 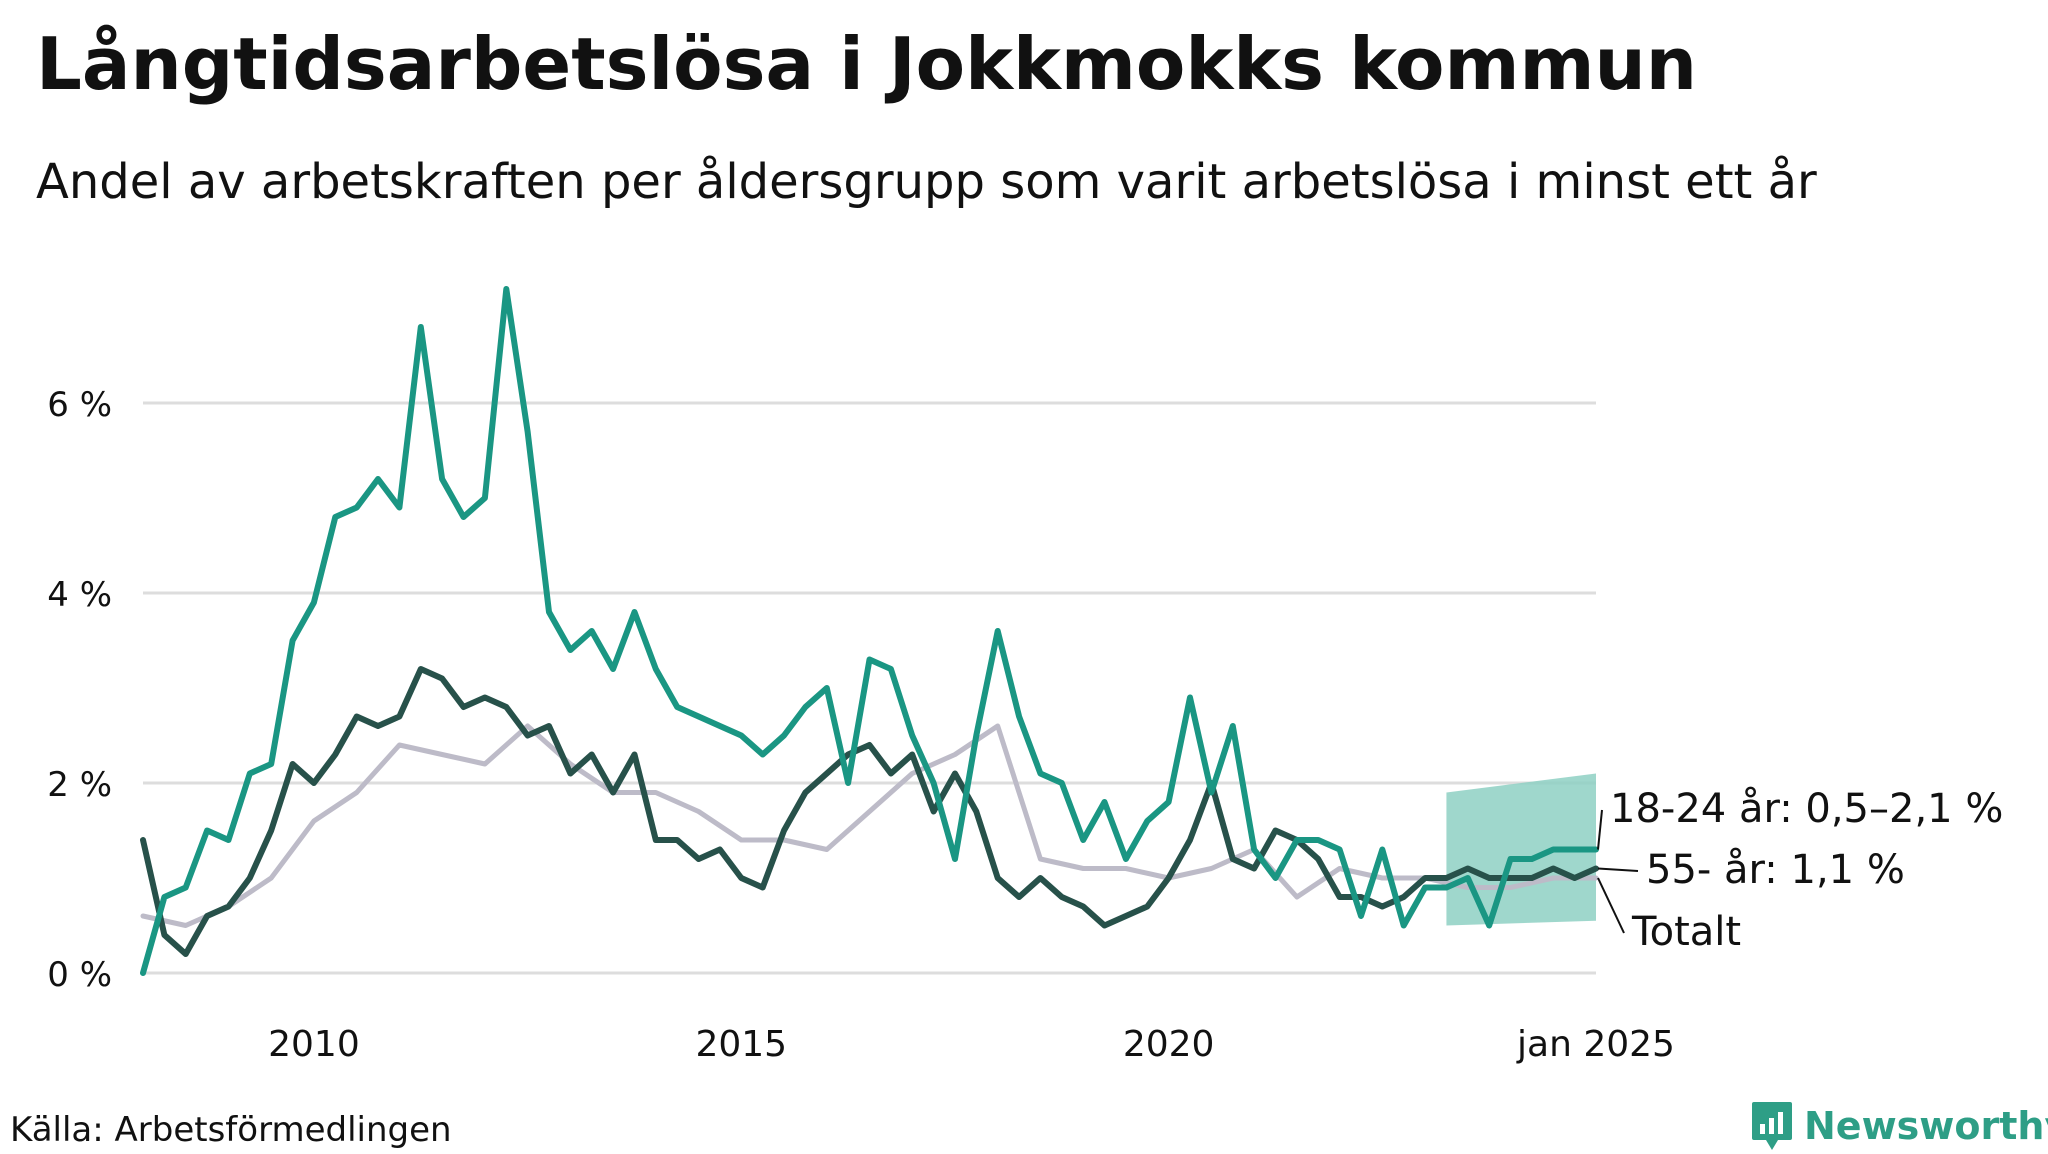 I want to click on series-end-labels: Totalt 55- år: 1,1 % 18-24 år: 0,5–2,1 %, so click(x=1800, y=870).